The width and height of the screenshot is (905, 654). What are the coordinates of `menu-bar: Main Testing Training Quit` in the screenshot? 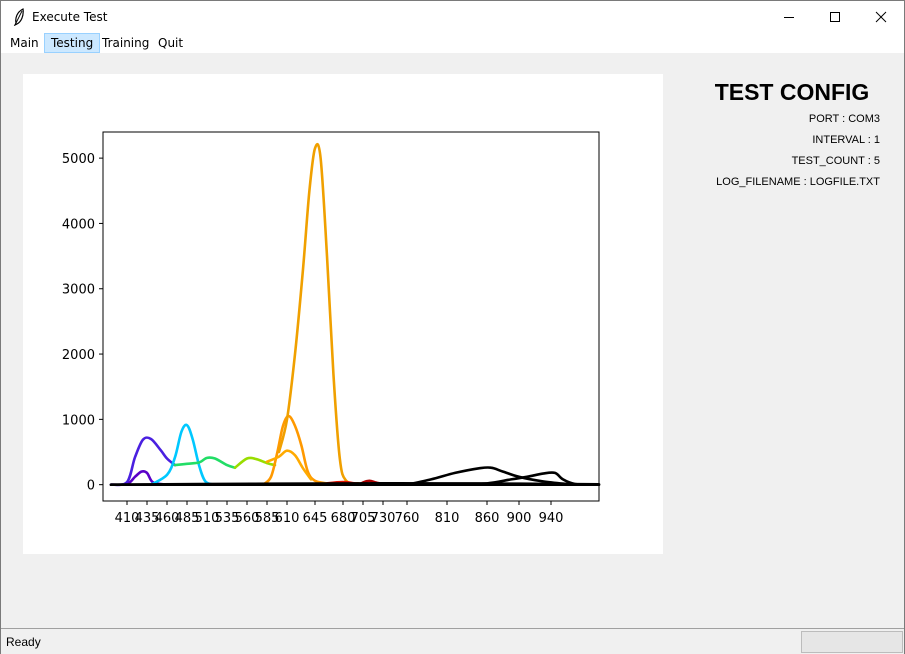 It's located at (452, 43).